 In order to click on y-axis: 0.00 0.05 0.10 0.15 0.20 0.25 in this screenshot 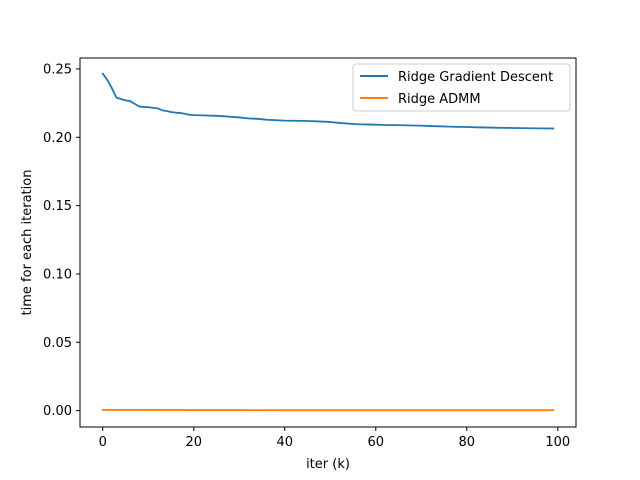, I will do `click(61, 240)`.